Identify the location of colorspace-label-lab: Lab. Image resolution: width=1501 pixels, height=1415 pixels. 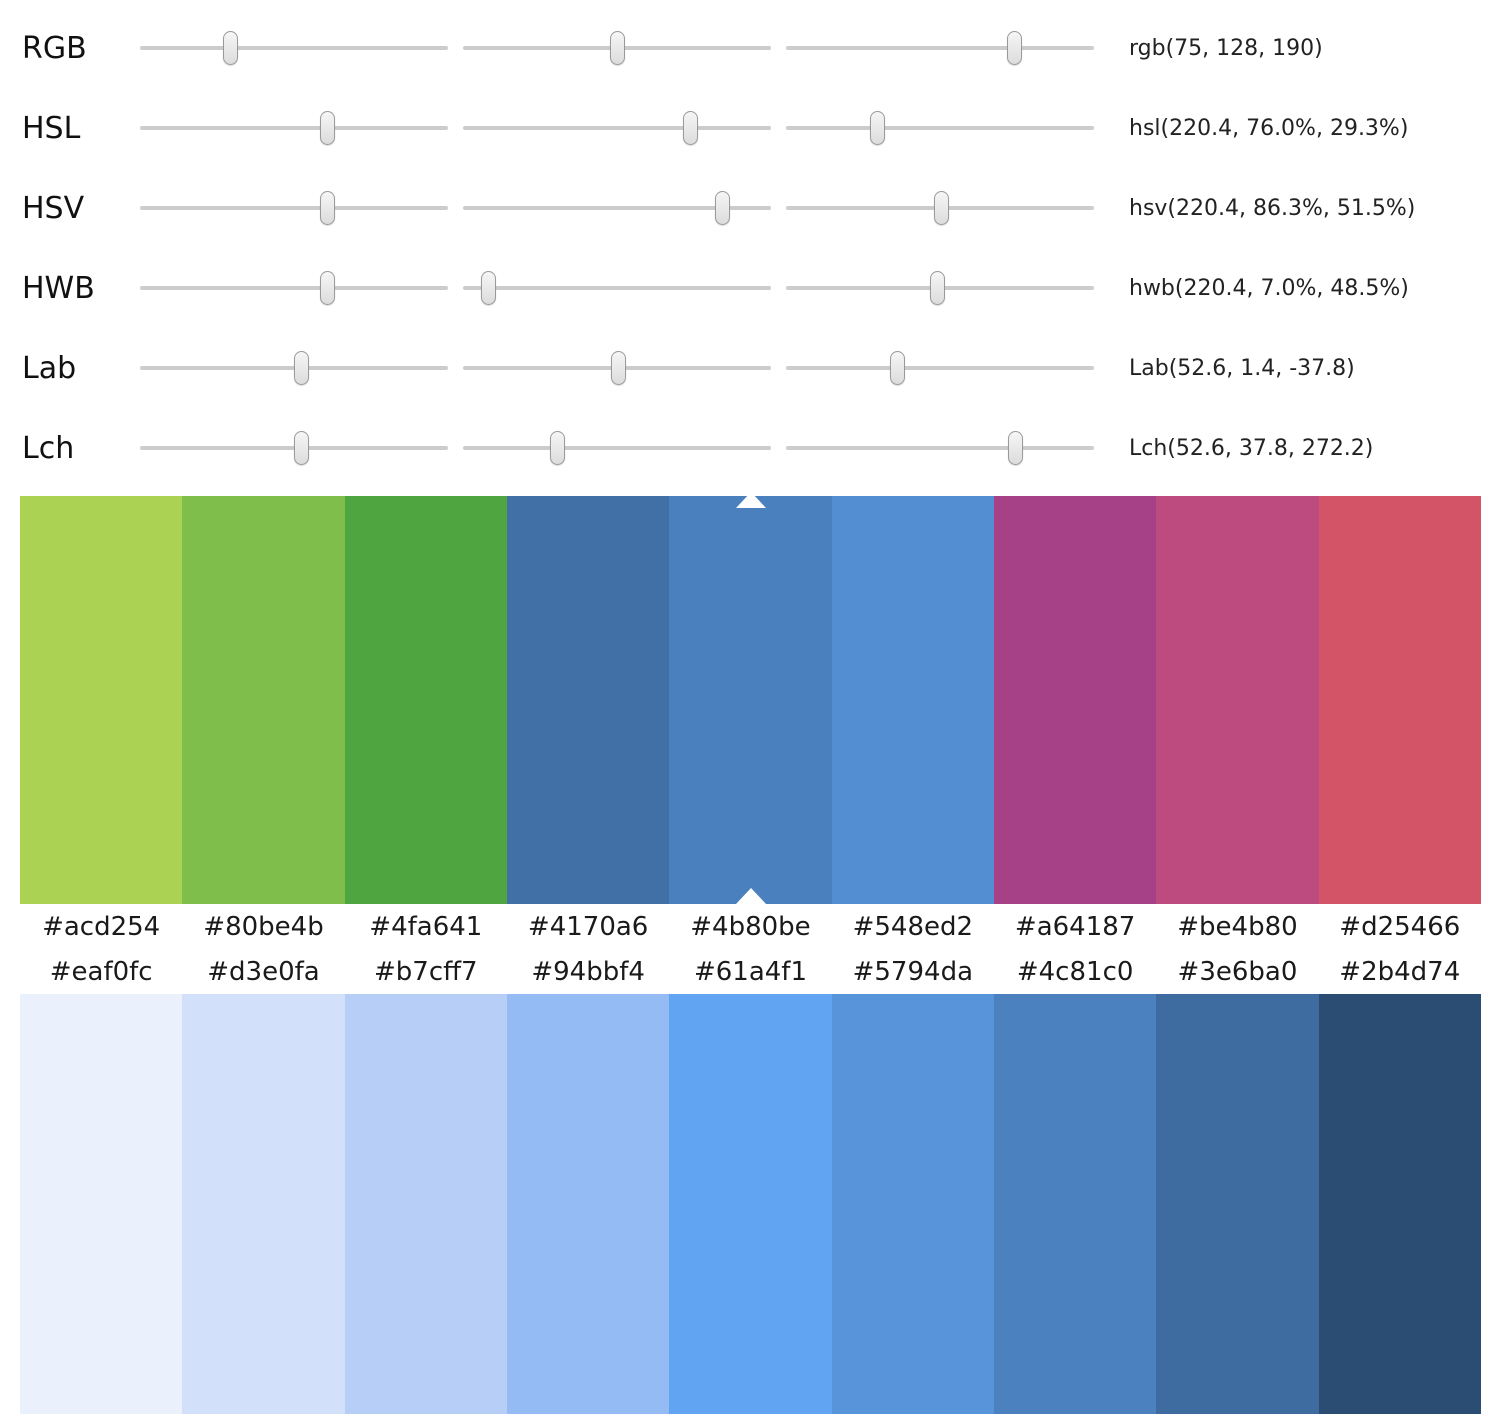
(49, 368).